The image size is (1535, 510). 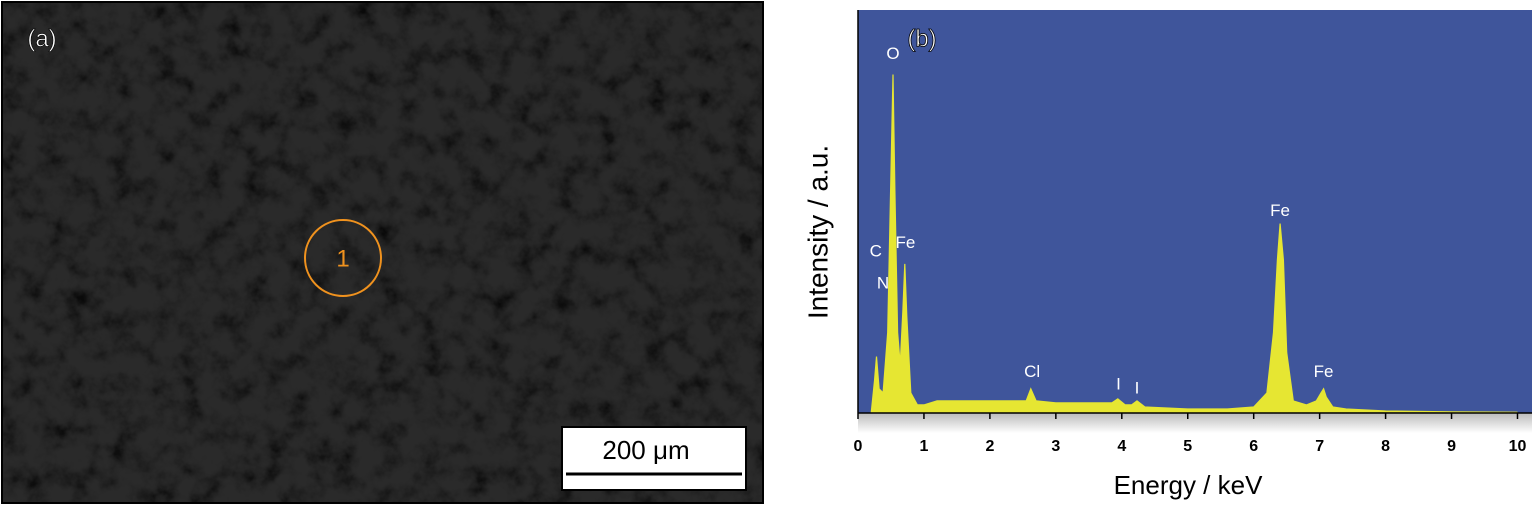 What do you see at coordinates (921, 38) in the screenshot?
I see `panel-label: (b)` at bounding box center [921, 38].